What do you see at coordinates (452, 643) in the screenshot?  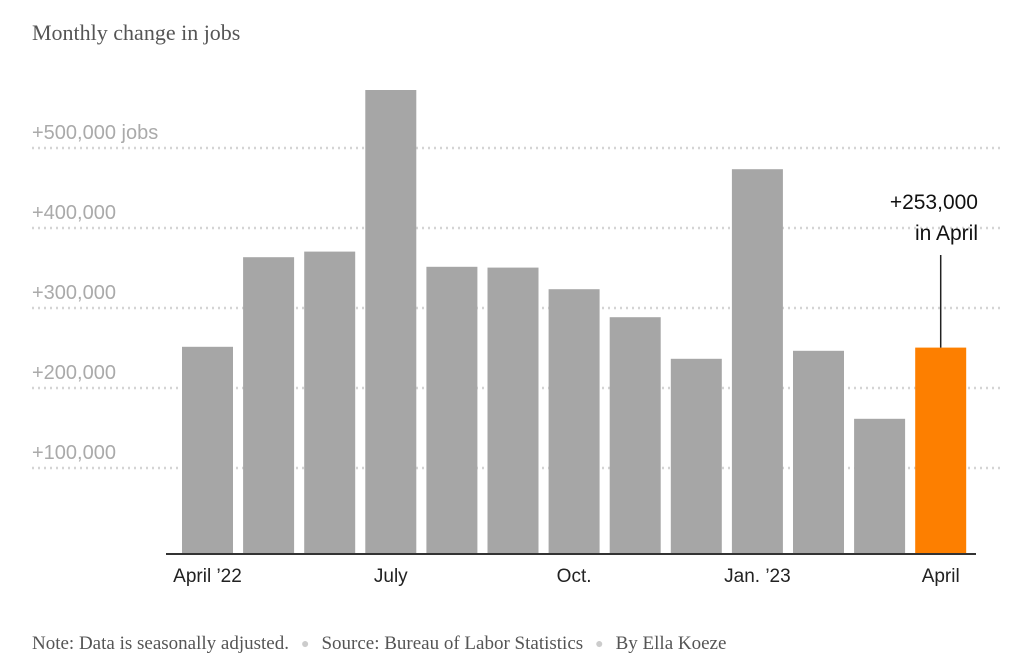 I see `footer-source: Source: Bureau of Labor Statistics` at bounding box center [452, 643].